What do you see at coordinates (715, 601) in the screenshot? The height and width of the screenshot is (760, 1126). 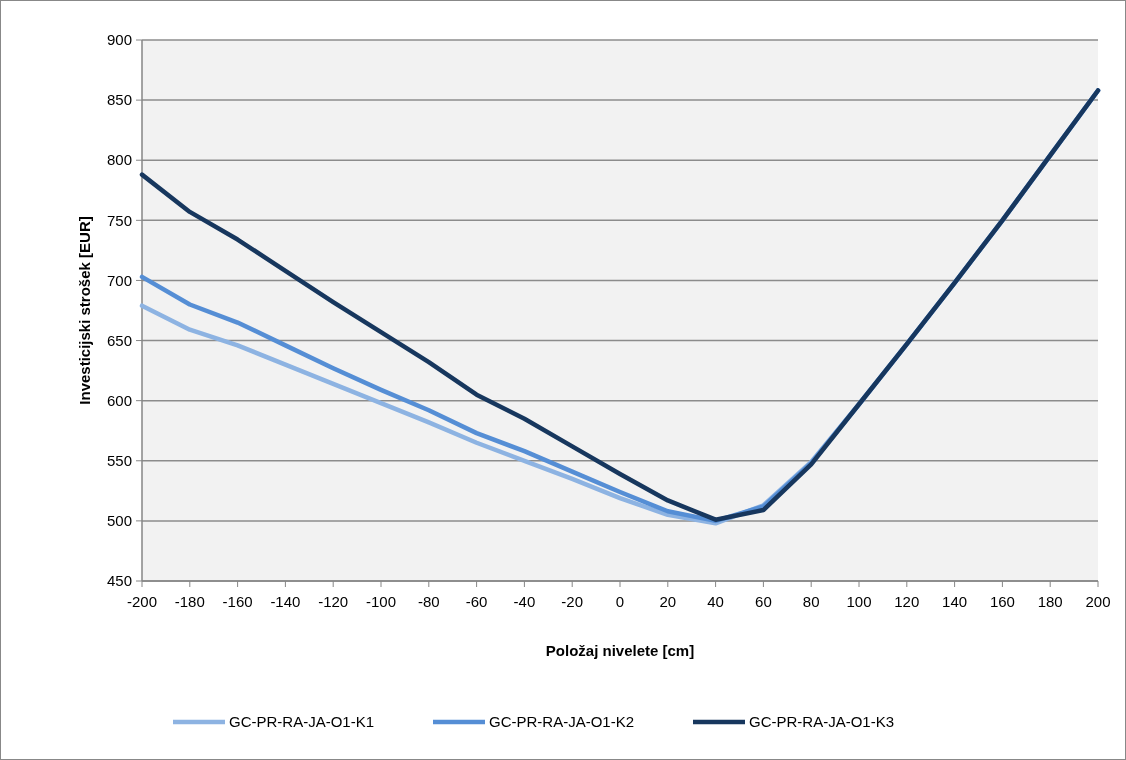 I see `x-tick-label: 40` at bounding box center [715, 601].